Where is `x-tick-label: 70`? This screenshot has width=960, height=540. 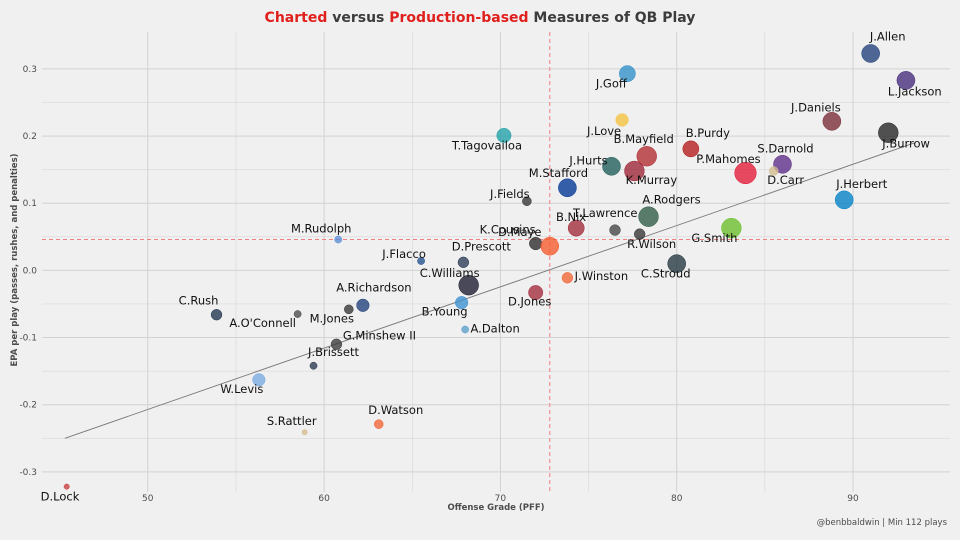 x-tick-label: 70 is located at coordinates (501, 499).